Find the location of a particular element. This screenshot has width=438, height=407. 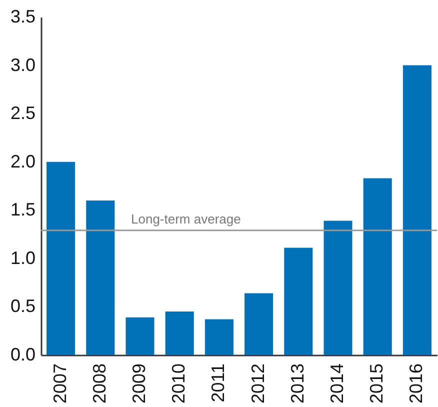

x-tick-label: 2010 is located at coordinates (178, 384).